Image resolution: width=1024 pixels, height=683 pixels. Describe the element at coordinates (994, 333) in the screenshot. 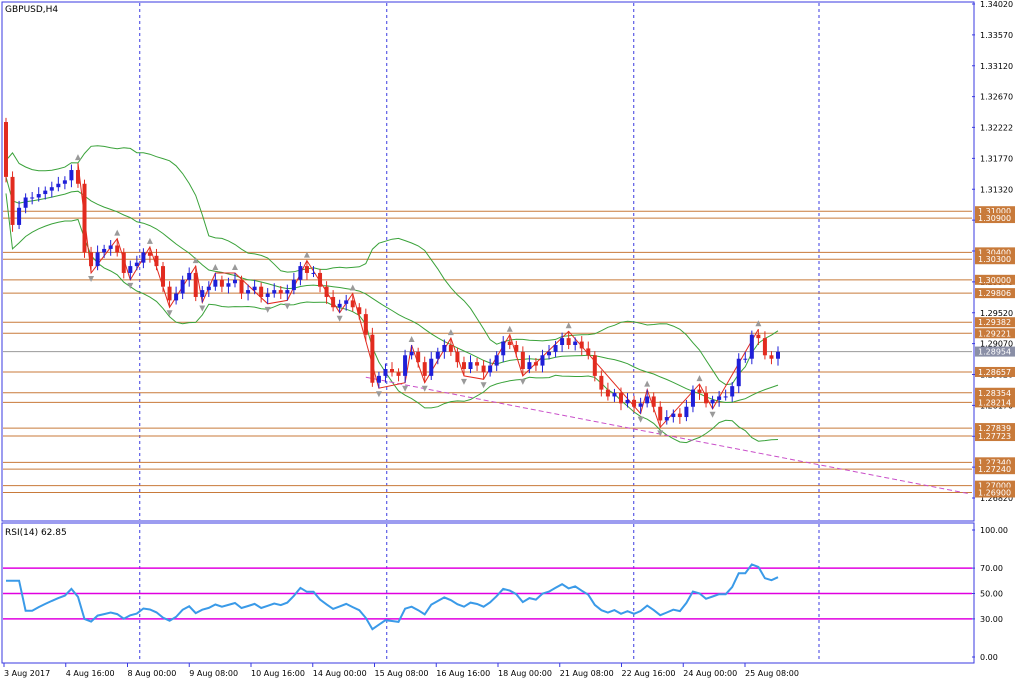

I see `price-box-label: 1.29221` at that location.